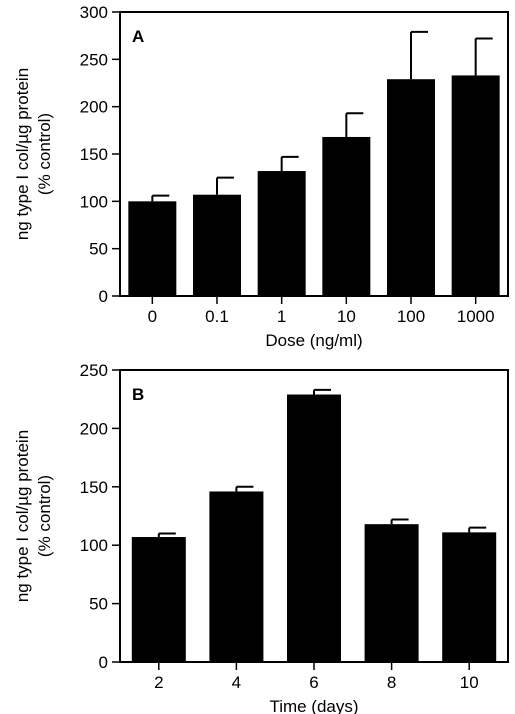 The height and width of the screenshot is (714, 515). I want to click on x-tick-label: 6, so click(313, 682).